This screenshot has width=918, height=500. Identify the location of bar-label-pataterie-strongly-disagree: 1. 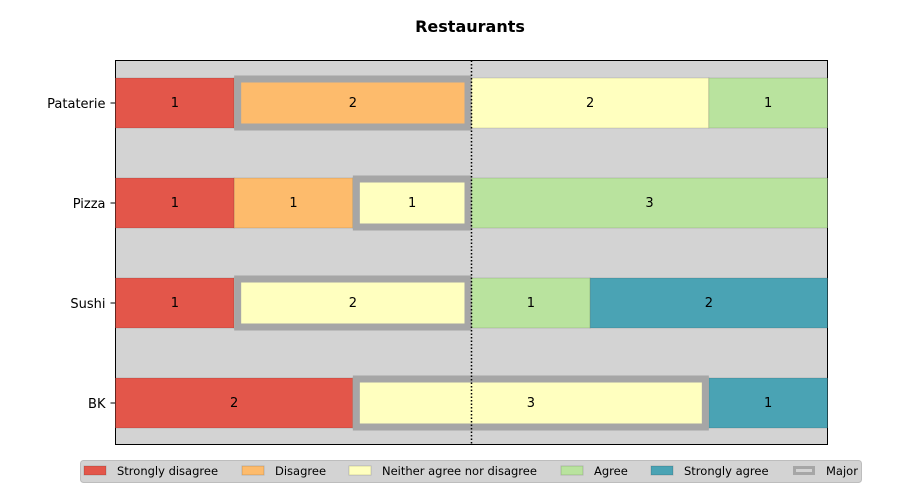
(175, 103).